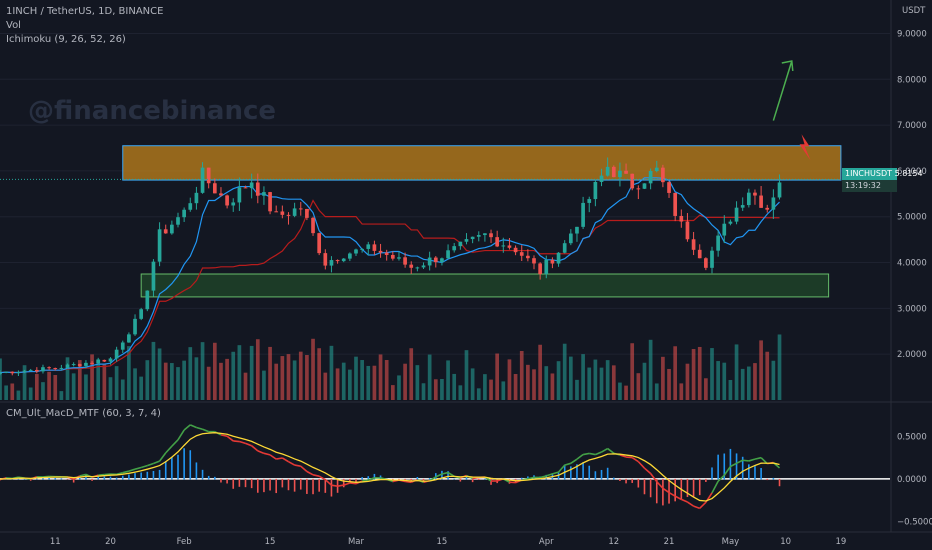 This screenshot has width=932, height=550. I want to click on macd-indicator-label: CM_Ult_MacD_MTF (60, 3, 7, 4), so click(83, 413).